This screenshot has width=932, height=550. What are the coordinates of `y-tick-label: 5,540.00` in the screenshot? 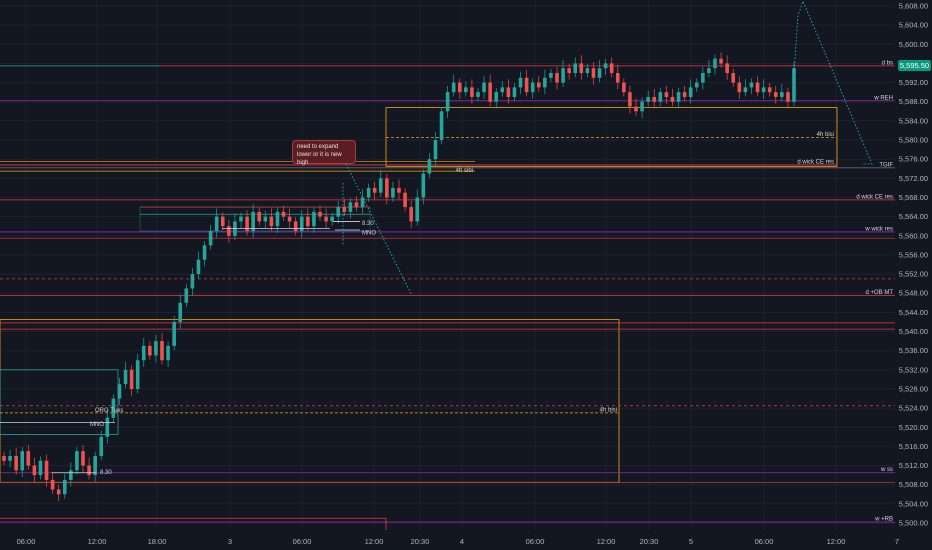 It's located at (913, 331).